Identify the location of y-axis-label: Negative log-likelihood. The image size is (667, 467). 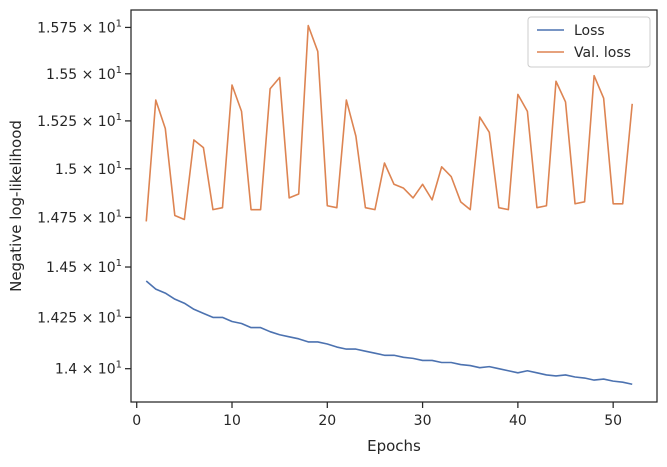
(16, 206).